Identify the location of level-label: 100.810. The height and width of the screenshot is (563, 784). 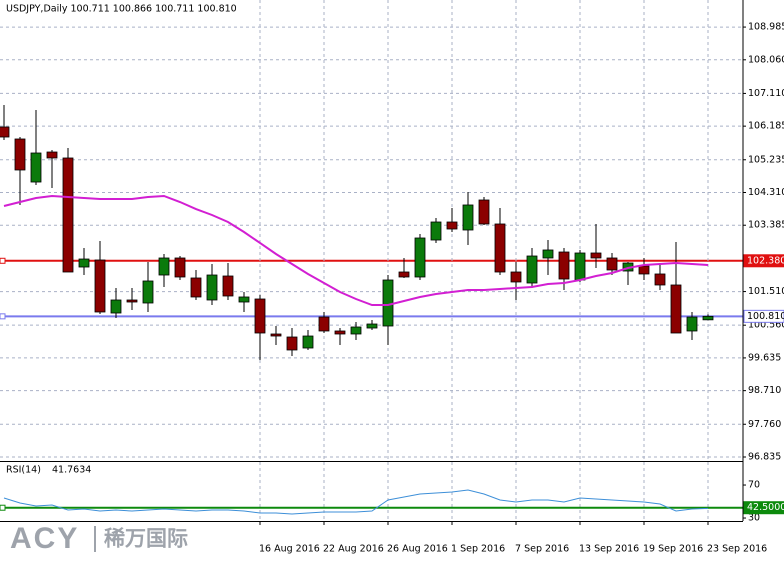
(765, 316).